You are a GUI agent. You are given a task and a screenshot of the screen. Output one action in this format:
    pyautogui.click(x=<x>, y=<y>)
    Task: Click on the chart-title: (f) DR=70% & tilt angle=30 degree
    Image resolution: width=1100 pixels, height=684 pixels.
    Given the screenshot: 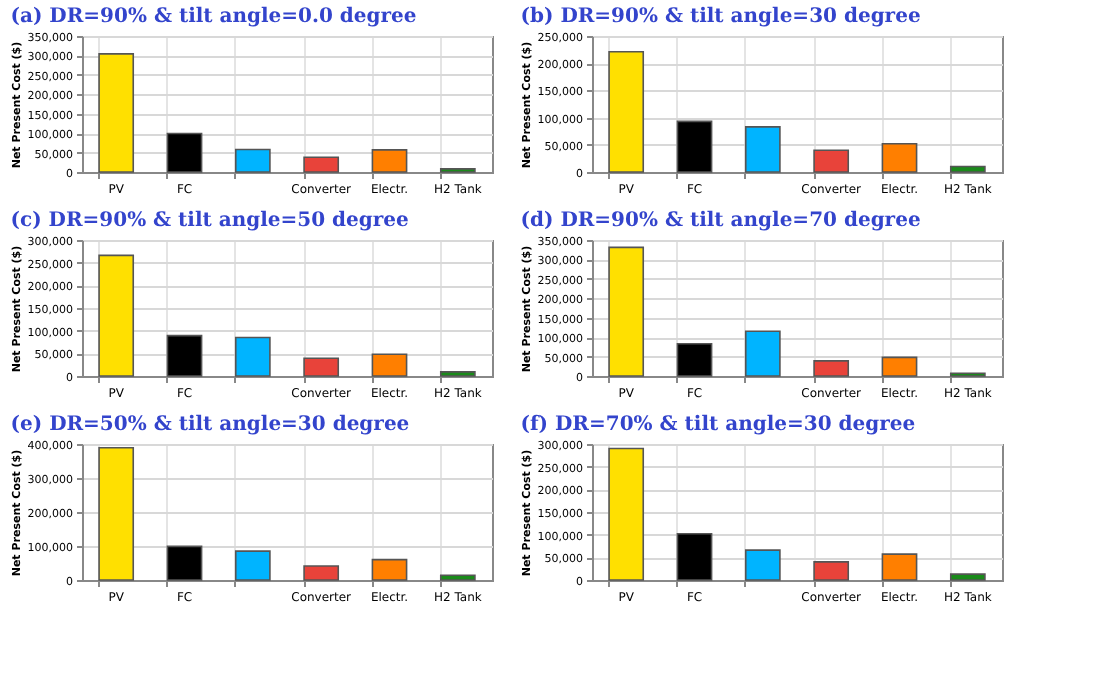 What is the action you would take?
    pyautogui.click(x=718, y=425)
    